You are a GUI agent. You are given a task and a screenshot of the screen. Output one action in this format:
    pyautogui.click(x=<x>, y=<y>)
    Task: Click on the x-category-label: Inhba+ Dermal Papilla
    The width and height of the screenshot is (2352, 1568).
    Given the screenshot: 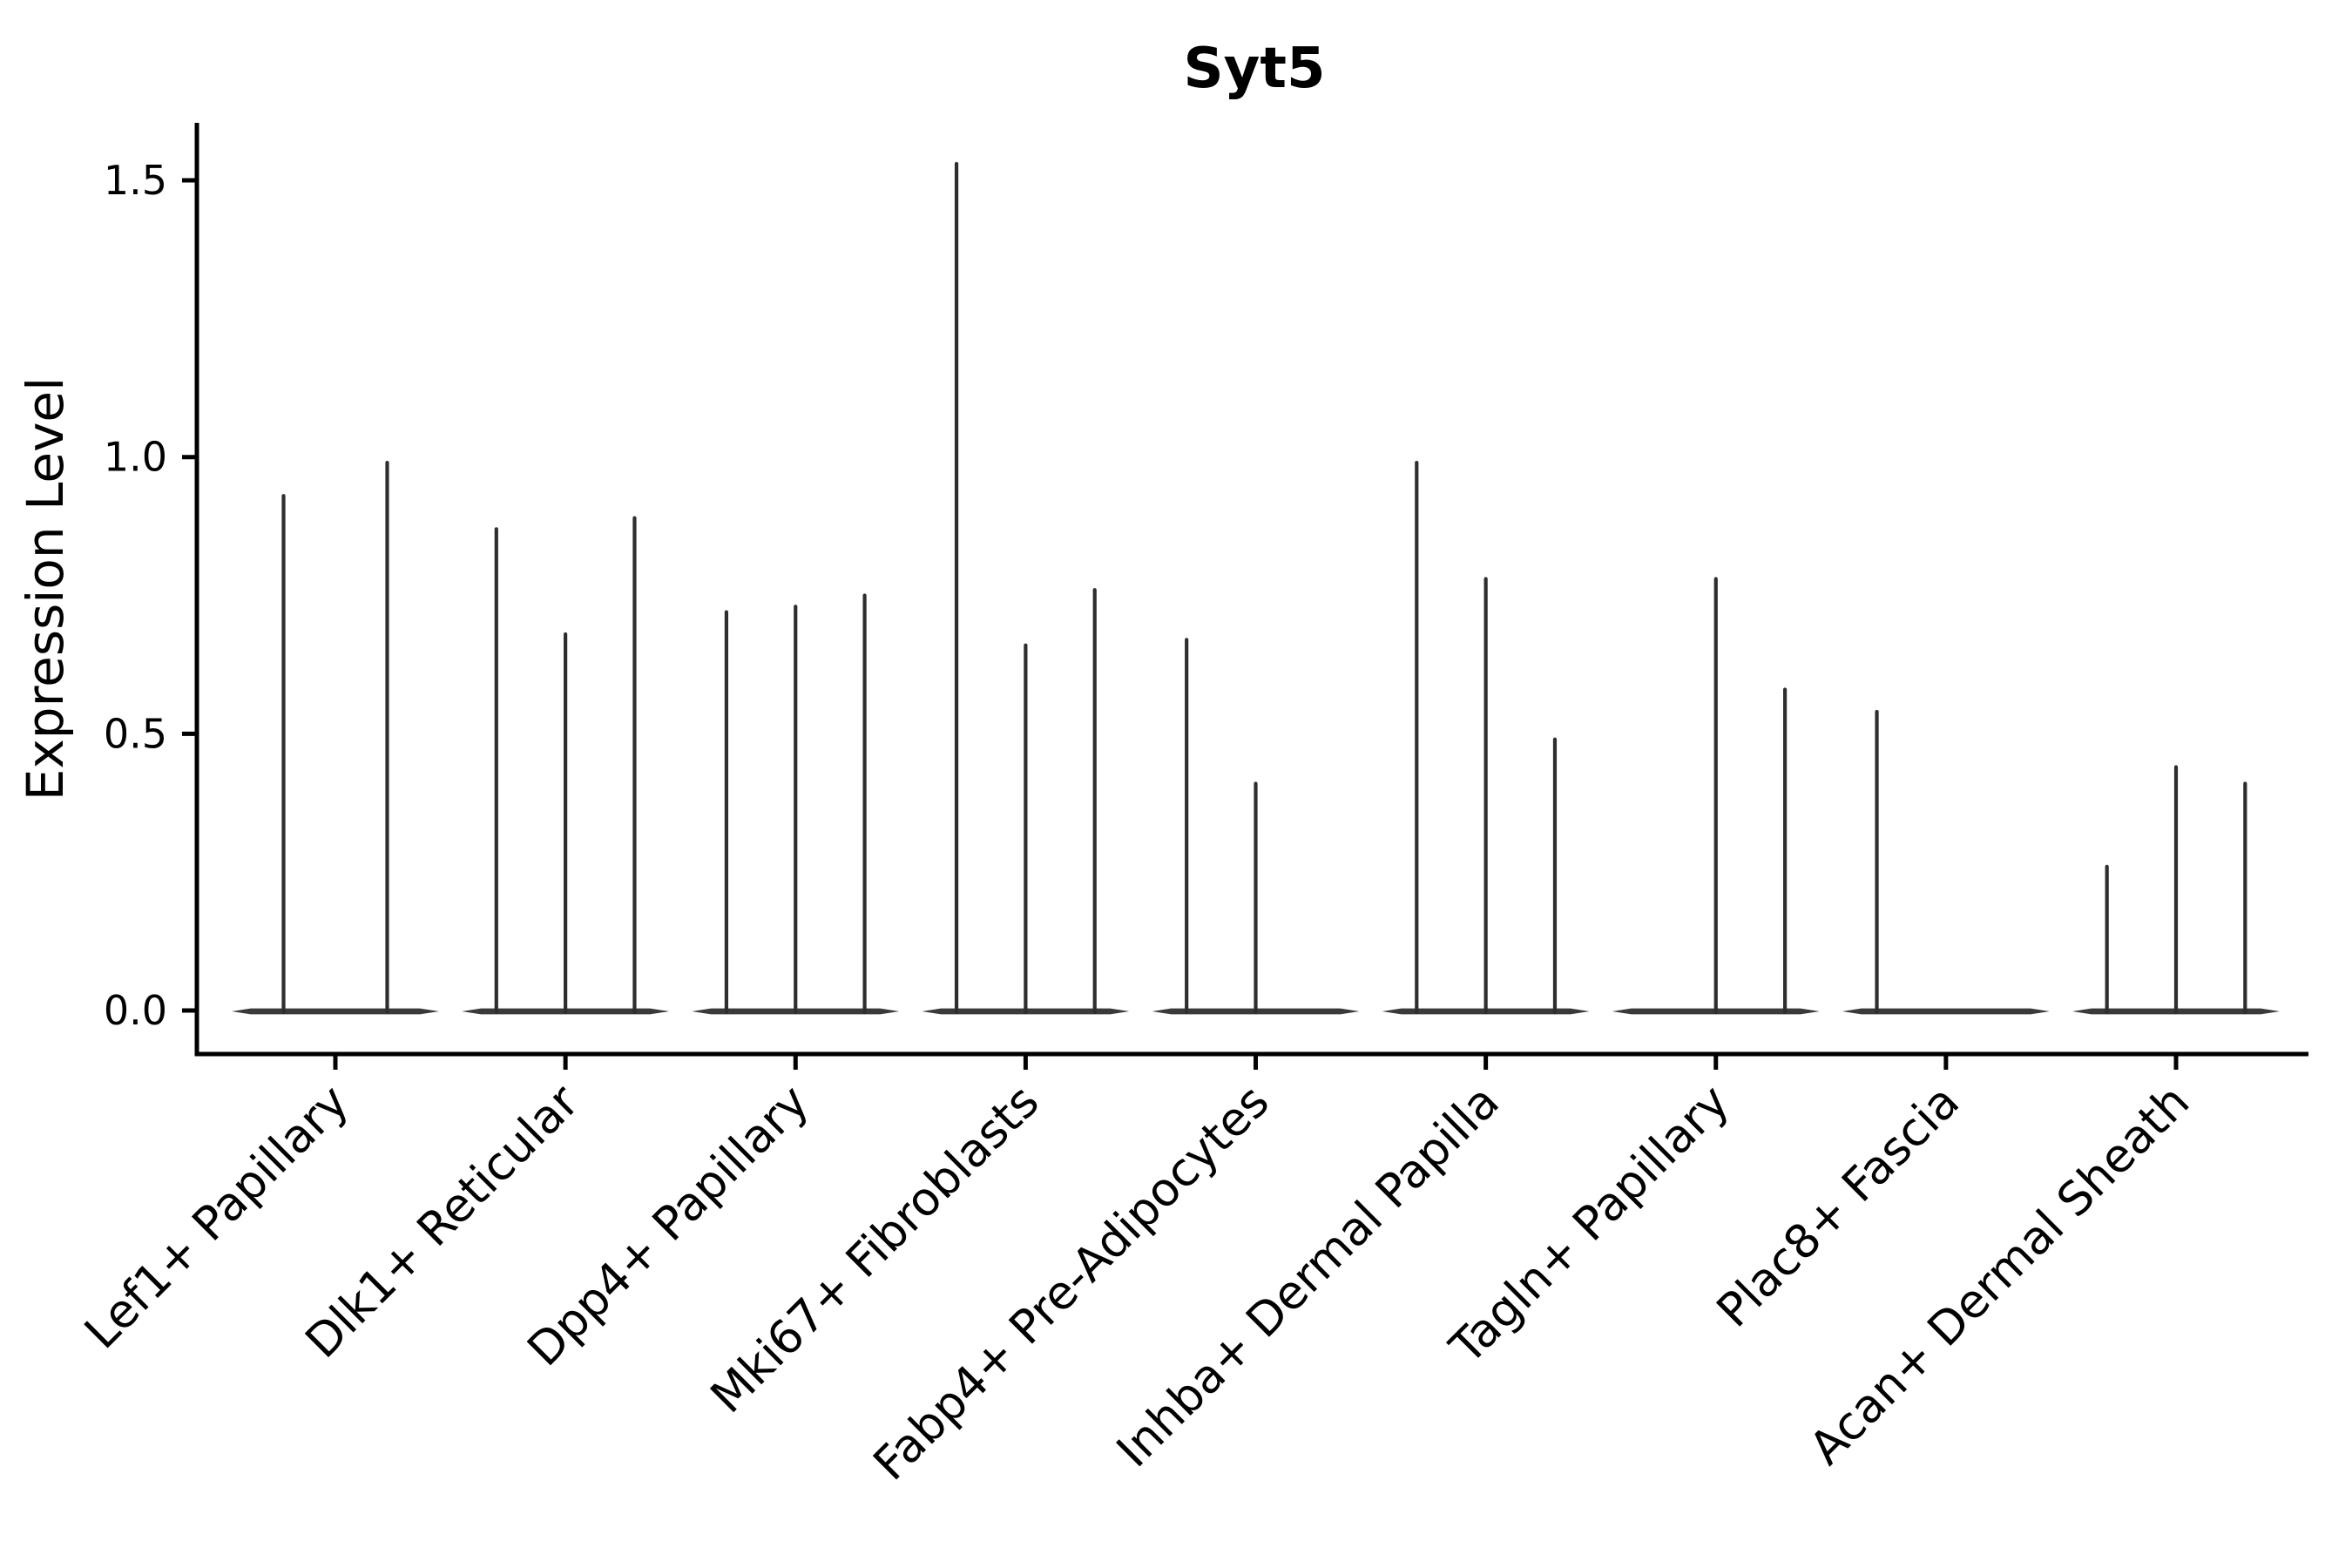 What is the action you would take?
    pyautogui.click(x=1309, y=1276)
    